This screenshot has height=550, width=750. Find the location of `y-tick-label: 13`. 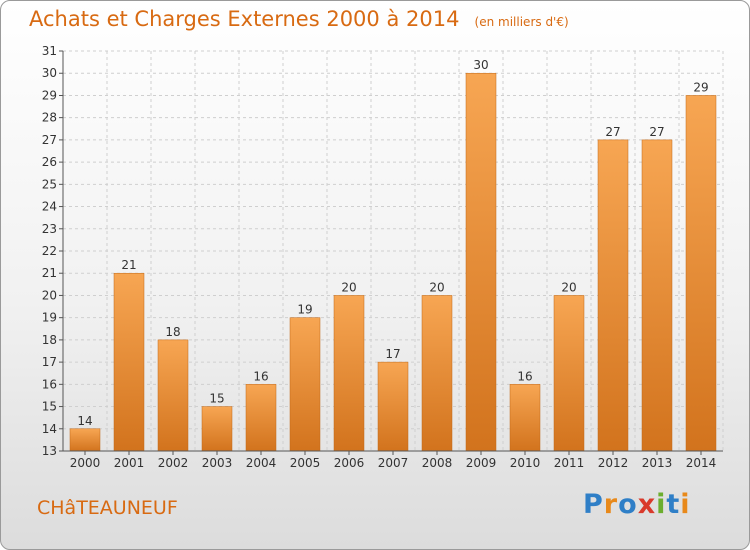

y-tick-label: 13 is located at coordinates (49, 451).